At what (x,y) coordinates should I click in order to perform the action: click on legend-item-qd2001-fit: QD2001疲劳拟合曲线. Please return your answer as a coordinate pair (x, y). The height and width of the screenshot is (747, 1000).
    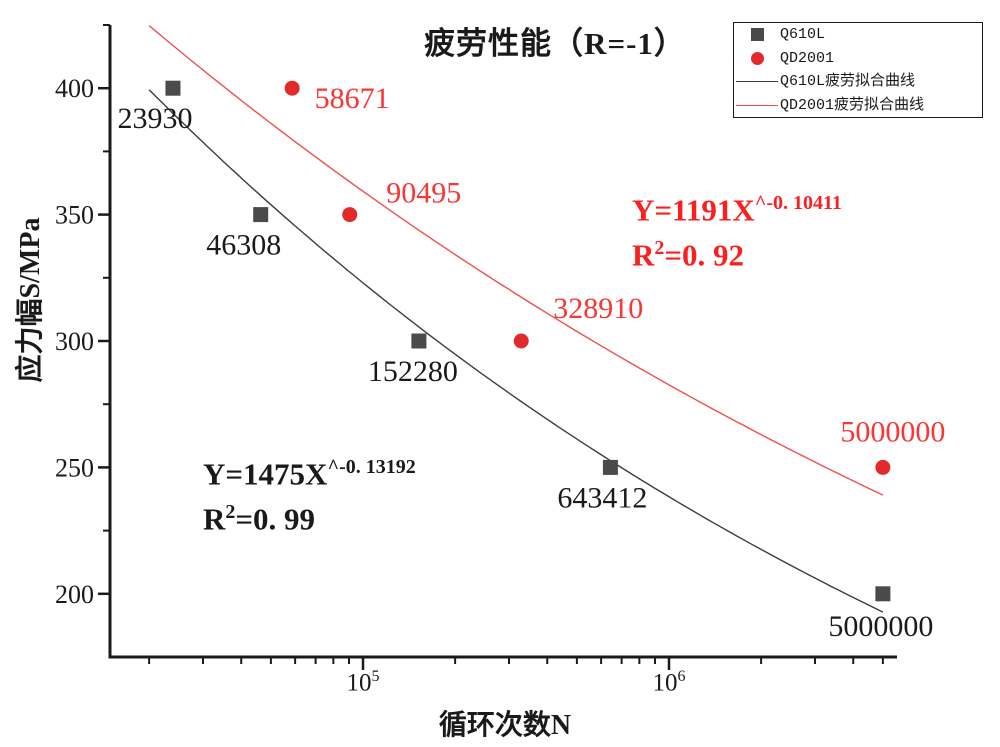
    Looking at the image, I should click on (858, 105).